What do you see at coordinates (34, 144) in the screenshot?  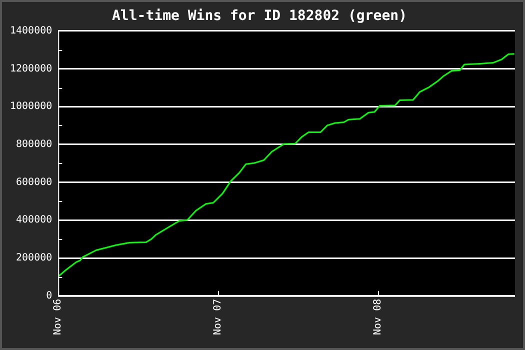 I see `y-tick-label: 800000` at bounding box center [34, 144].